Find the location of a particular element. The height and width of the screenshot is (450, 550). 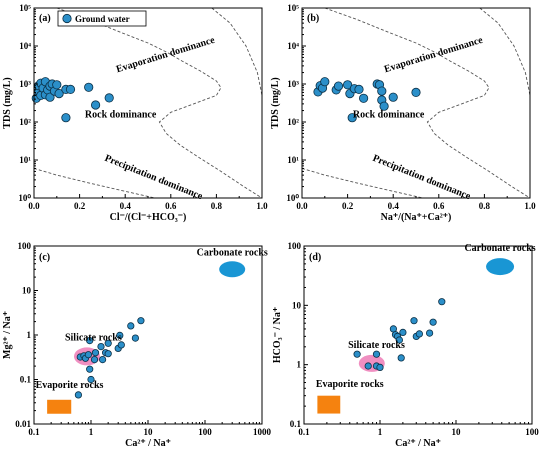

evaporite-region is located at coordinates (329, 404).